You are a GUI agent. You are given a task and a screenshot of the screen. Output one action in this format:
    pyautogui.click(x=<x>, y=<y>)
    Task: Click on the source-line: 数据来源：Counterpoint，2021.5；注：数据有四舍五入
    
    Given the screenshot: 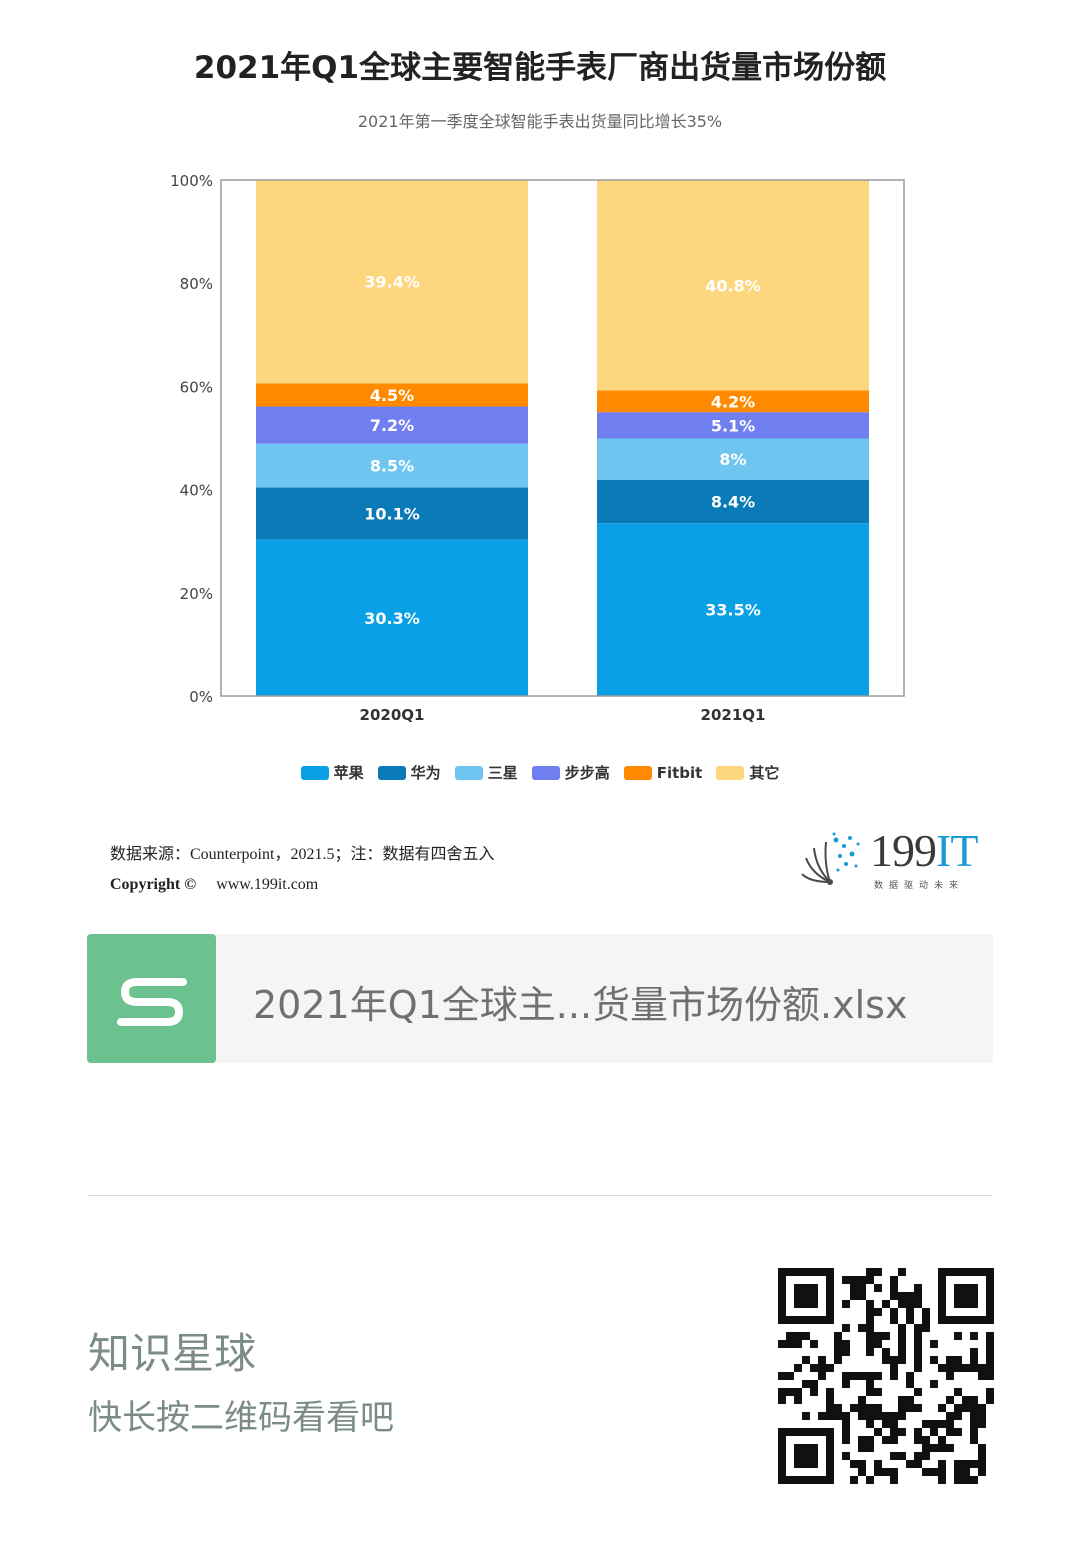 What is the action you would take?
    pyautogui.click(x=302, y=854)
    